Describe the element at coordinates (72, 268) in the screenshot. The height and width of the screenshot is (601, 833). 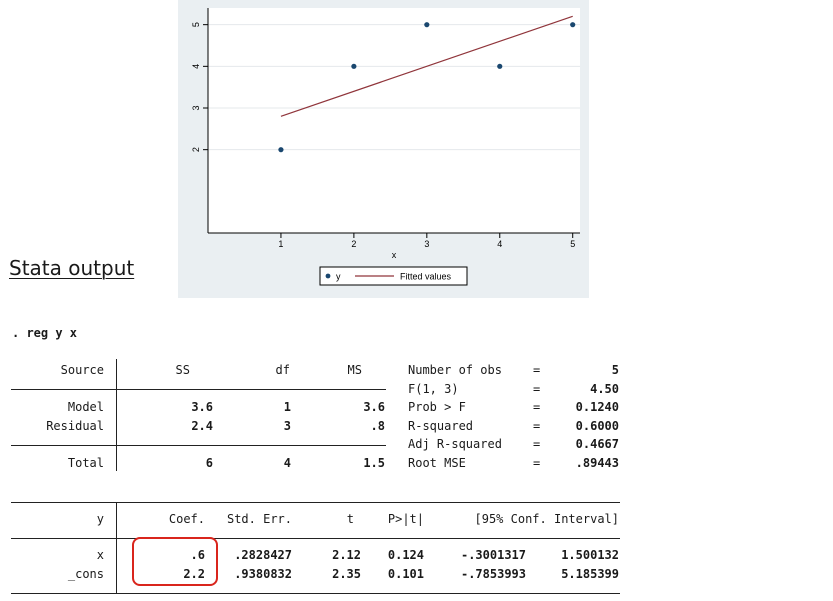
I see `section-title: Stata output` at that location.